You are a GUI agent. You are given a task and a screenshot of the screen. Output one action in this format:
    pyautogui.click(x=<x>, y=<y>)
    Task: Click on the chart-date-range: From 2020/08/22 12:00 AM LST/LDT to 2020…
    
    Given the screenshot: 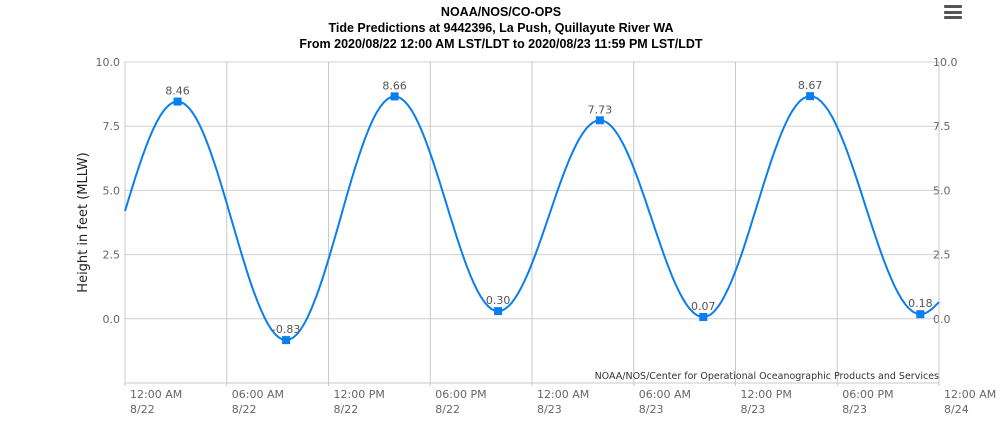 What is the action you would take?
    pyautogui.click(x=501, y=44)
    